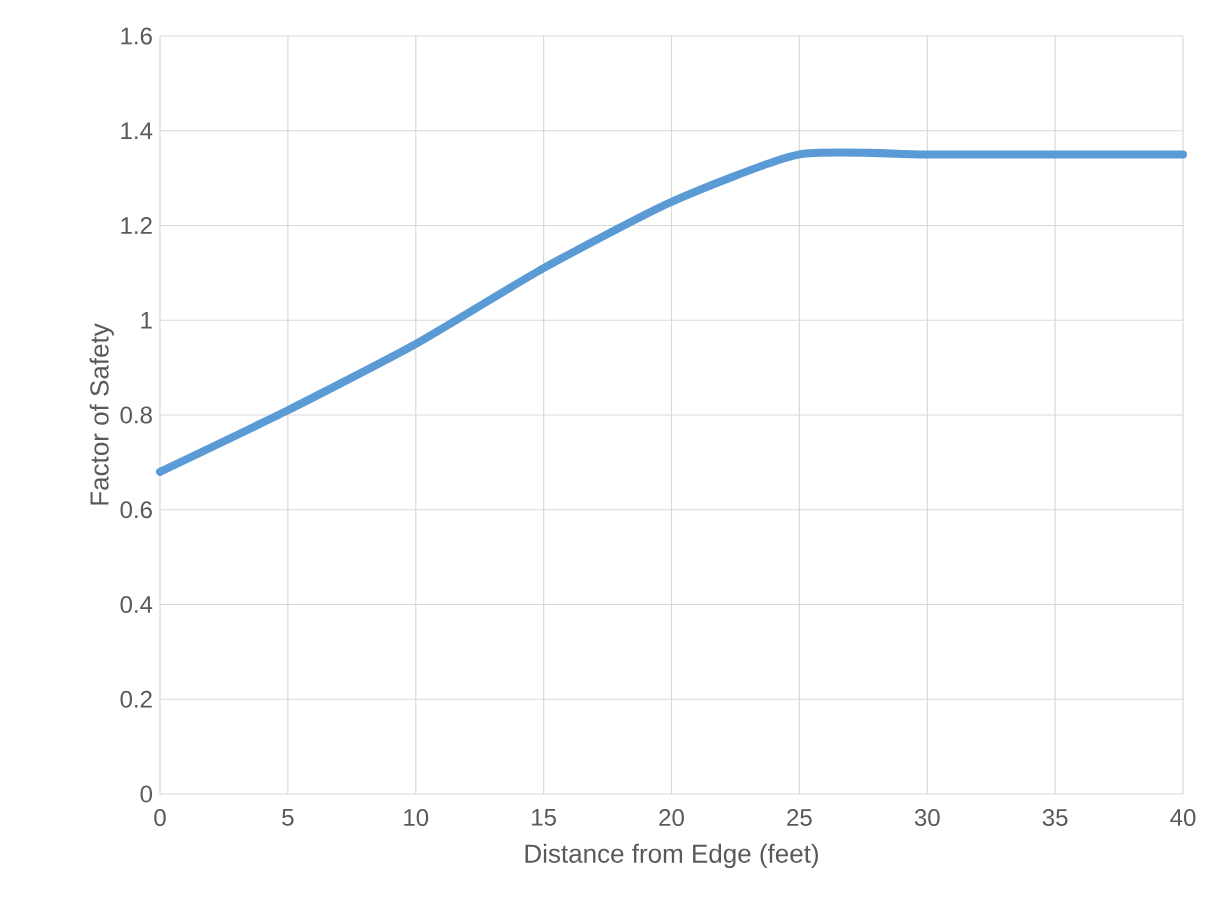 The image size is (1218, 920). I want to click on x-tick-label: 15, so click(544, 817).